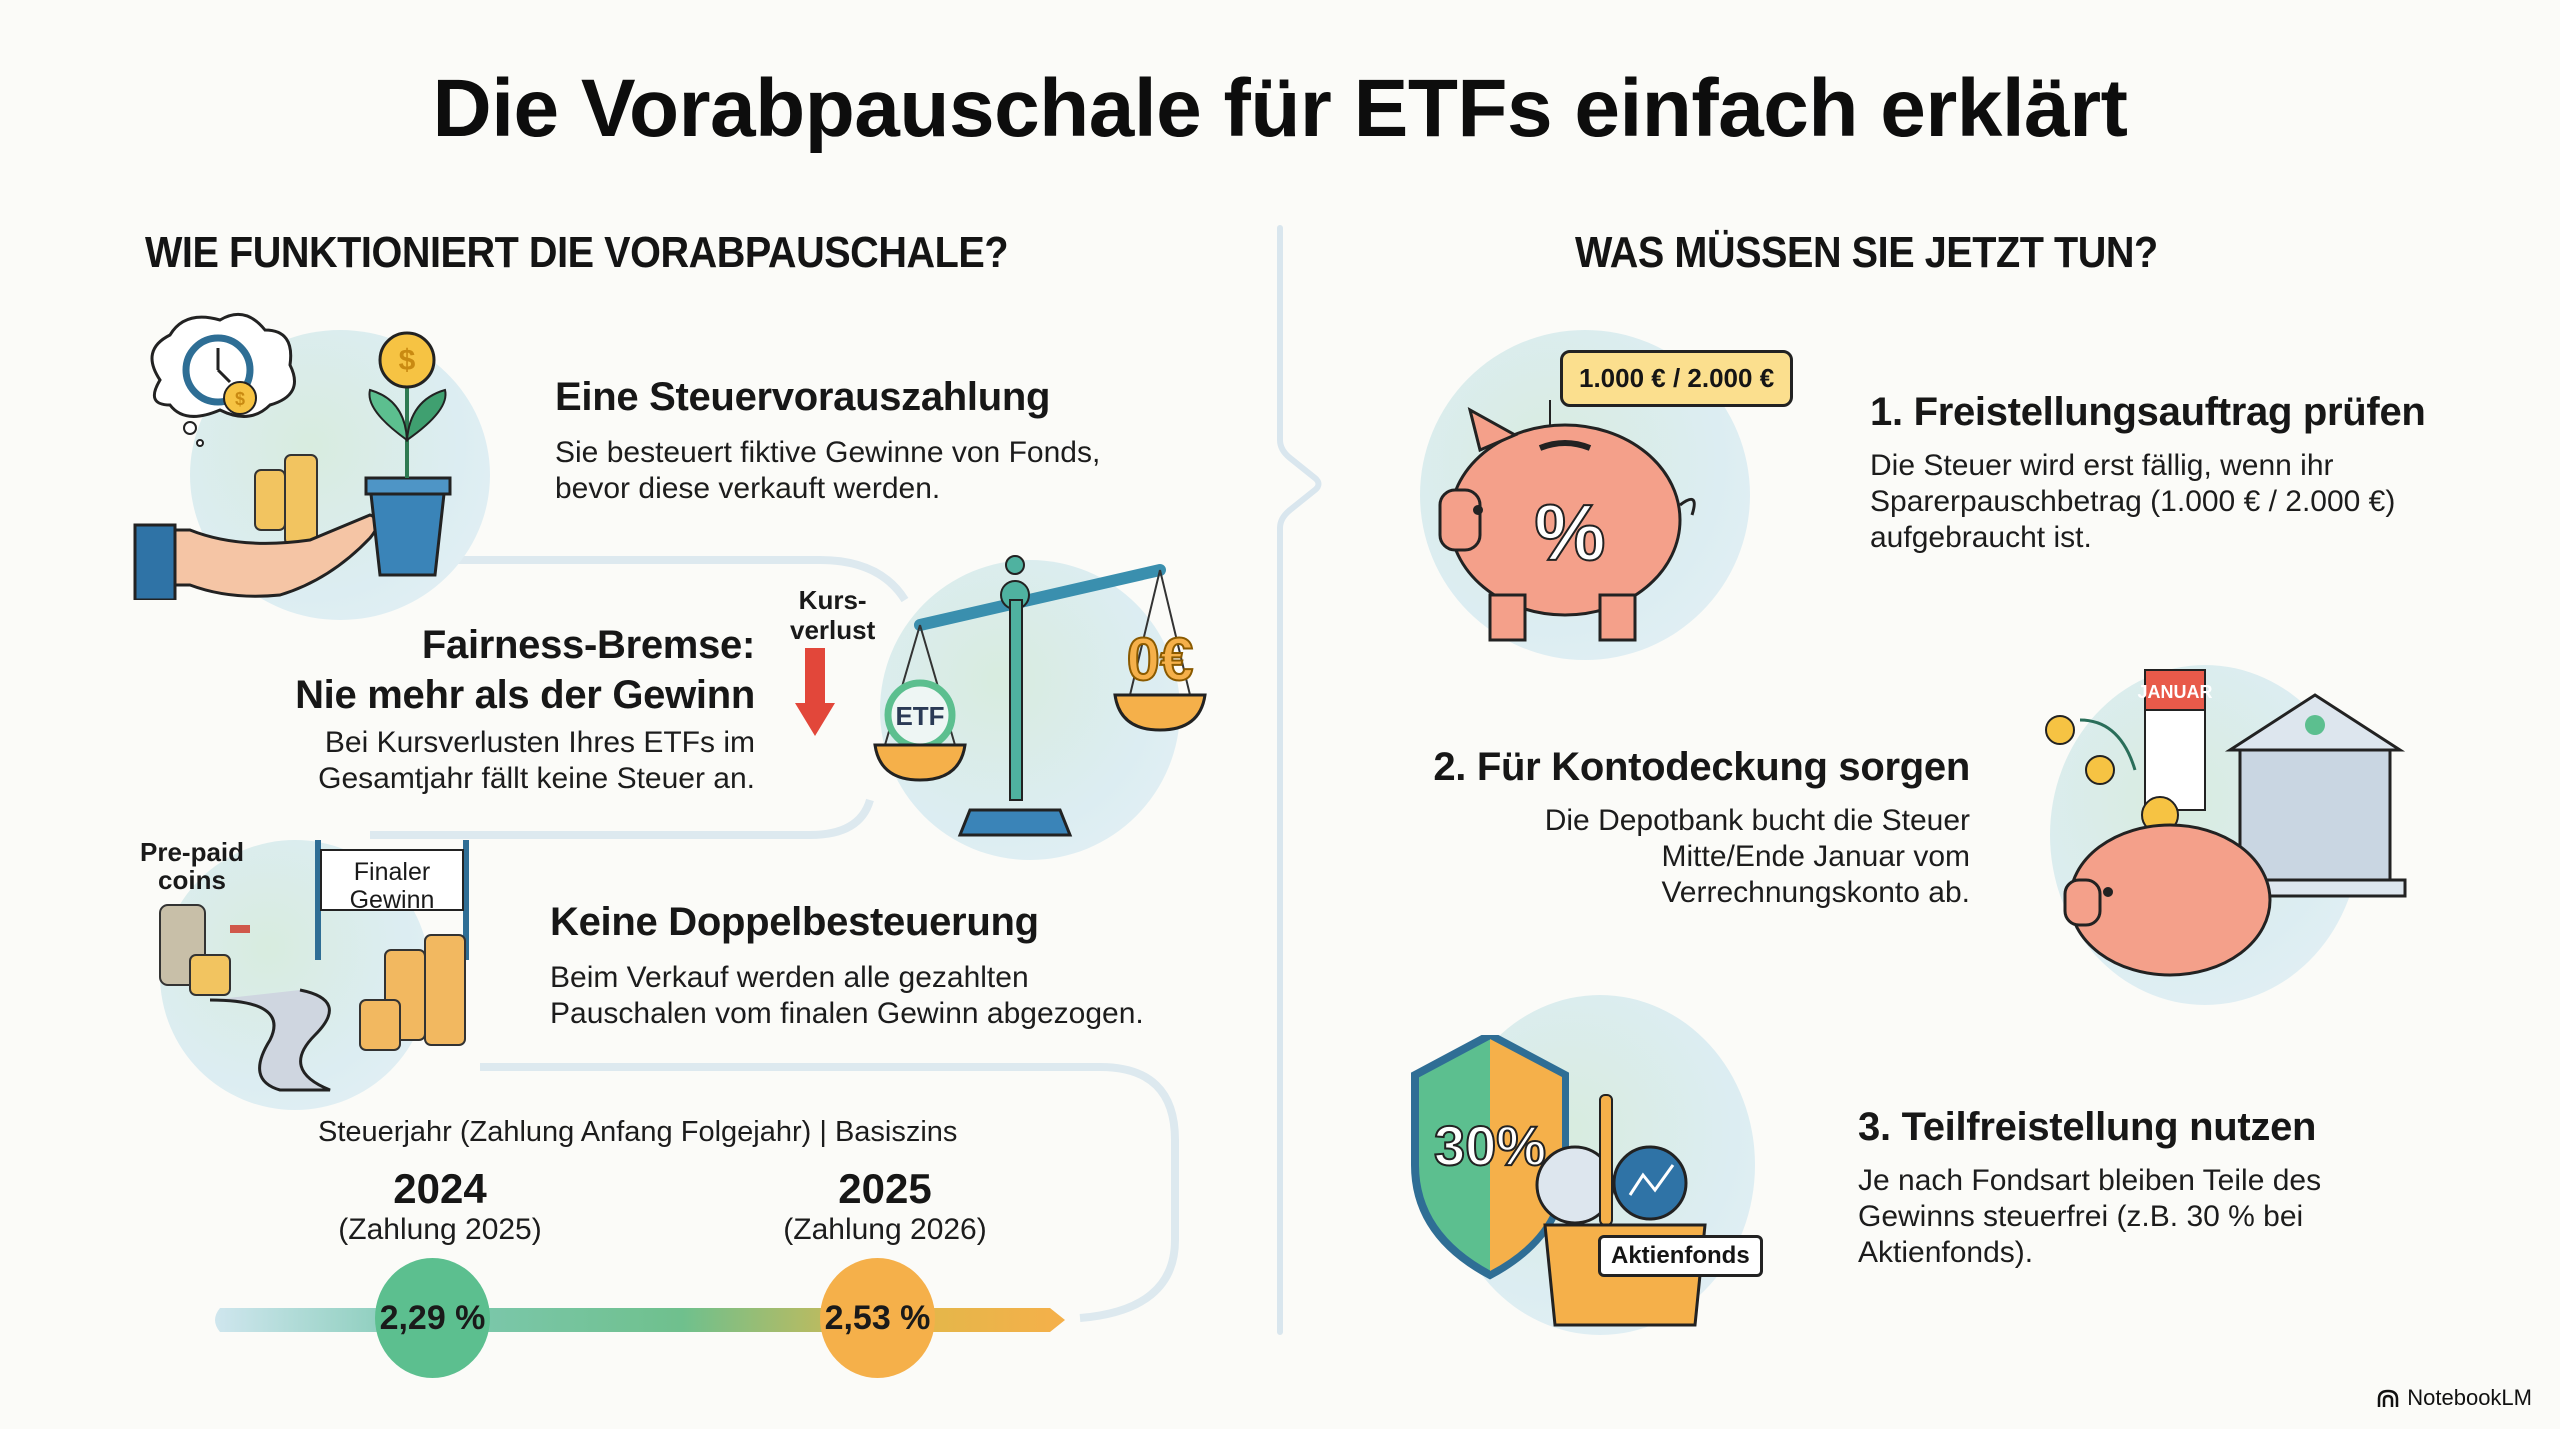  What do you see at coordinates (919, 716) in the screenshot?
I see `etf-label: ETF` at bounding box center [919, 716].